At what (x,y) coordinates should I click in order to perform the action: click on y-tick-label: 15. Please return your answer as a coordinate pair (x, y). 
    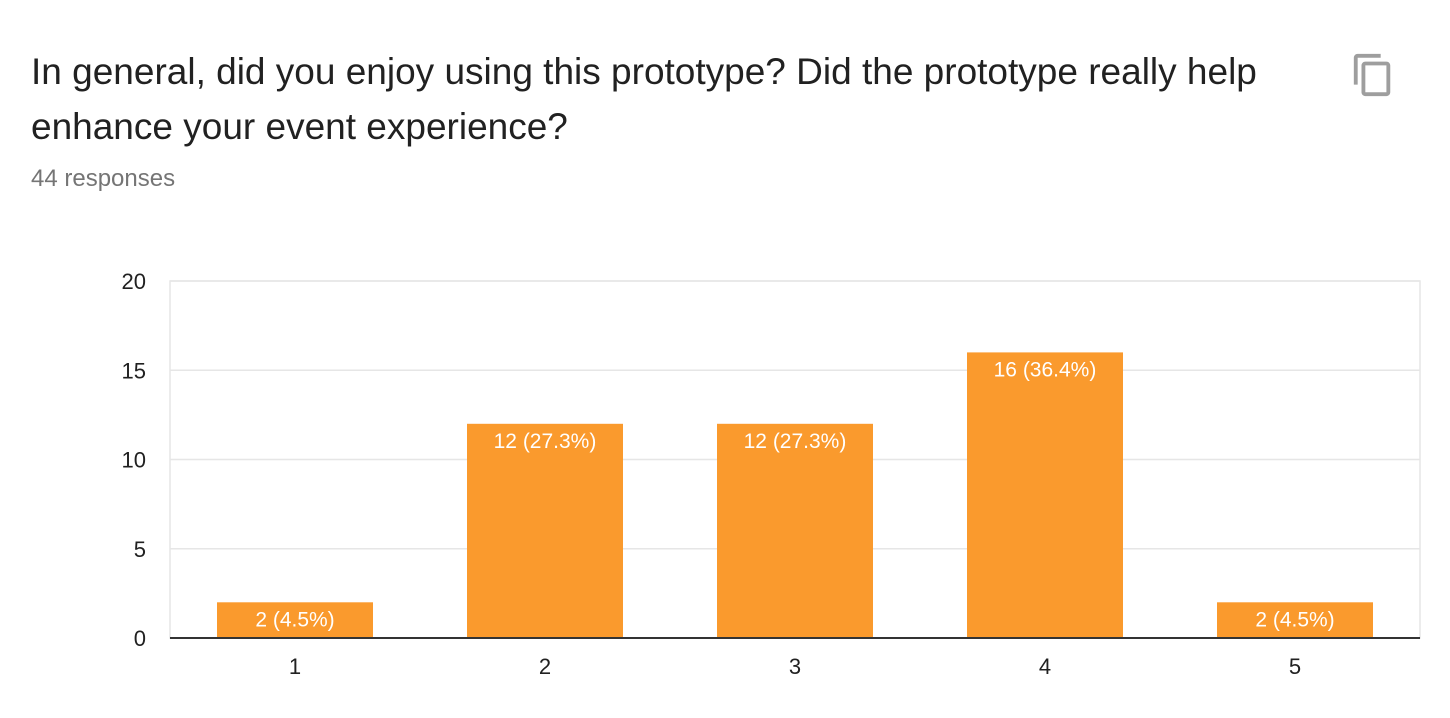
    Looking at the image, I should click on (134, 370).